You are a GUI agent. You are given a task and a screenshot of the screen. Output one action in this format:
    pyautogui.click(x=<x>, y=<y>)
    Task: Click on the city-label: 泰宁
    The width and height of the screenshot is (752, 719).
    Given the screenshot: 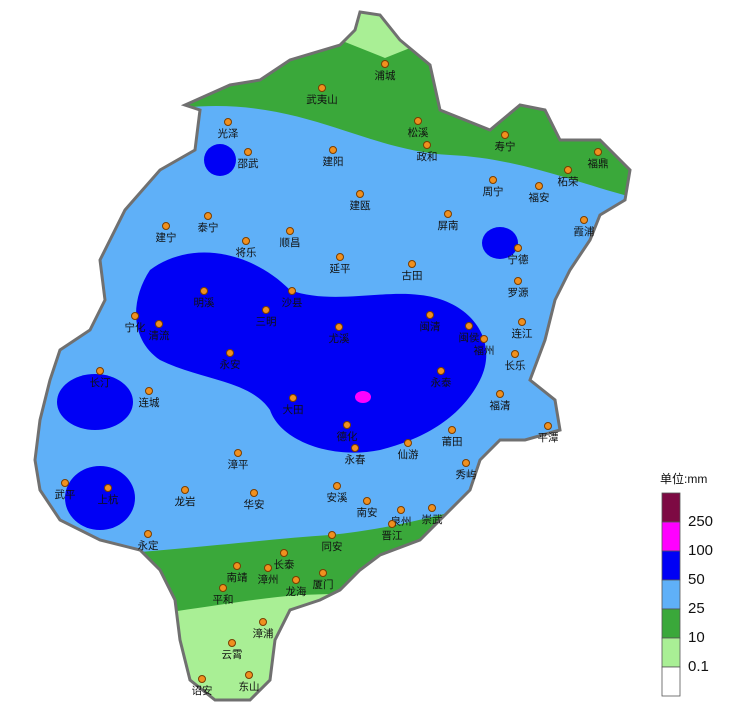 What is the action you would take?
    pyautogui.click(x=208, y=227)
    